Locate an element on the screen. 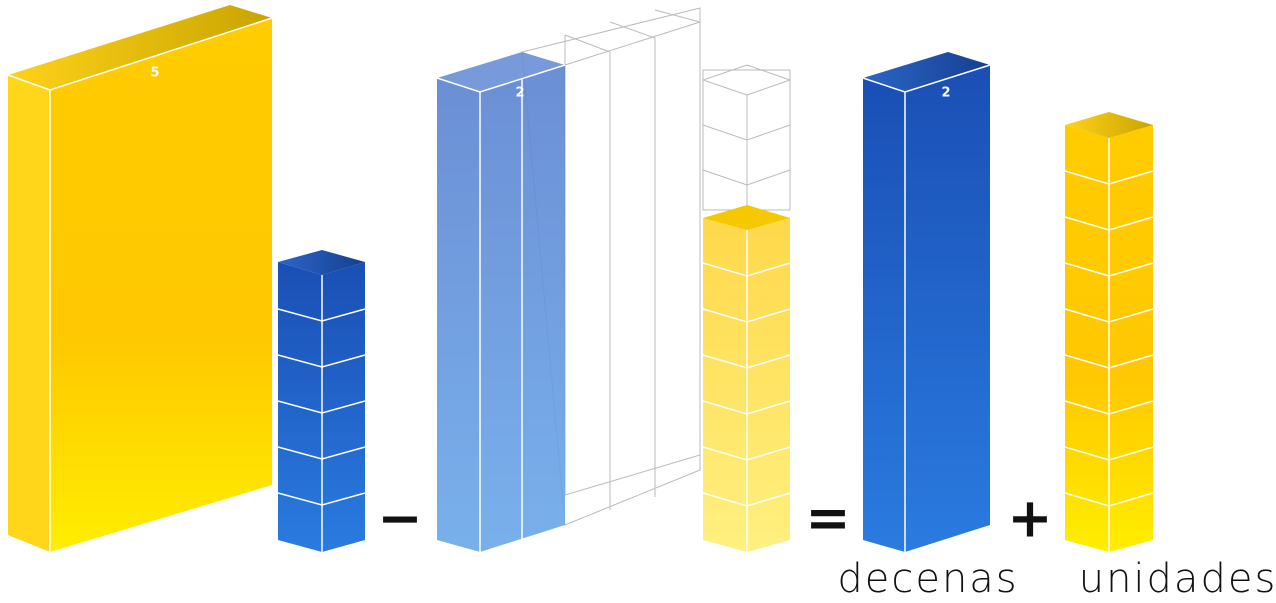 The width and height of the screenshot is (1276, 603). caption: unidades is located at coordinates (1177, 579).